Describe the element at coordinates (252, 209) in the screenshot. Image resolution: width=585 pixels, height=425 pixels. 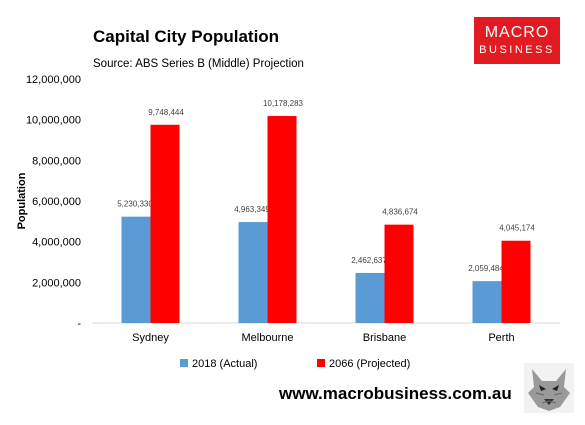
I see `data-label: 4,963,349` at that location.